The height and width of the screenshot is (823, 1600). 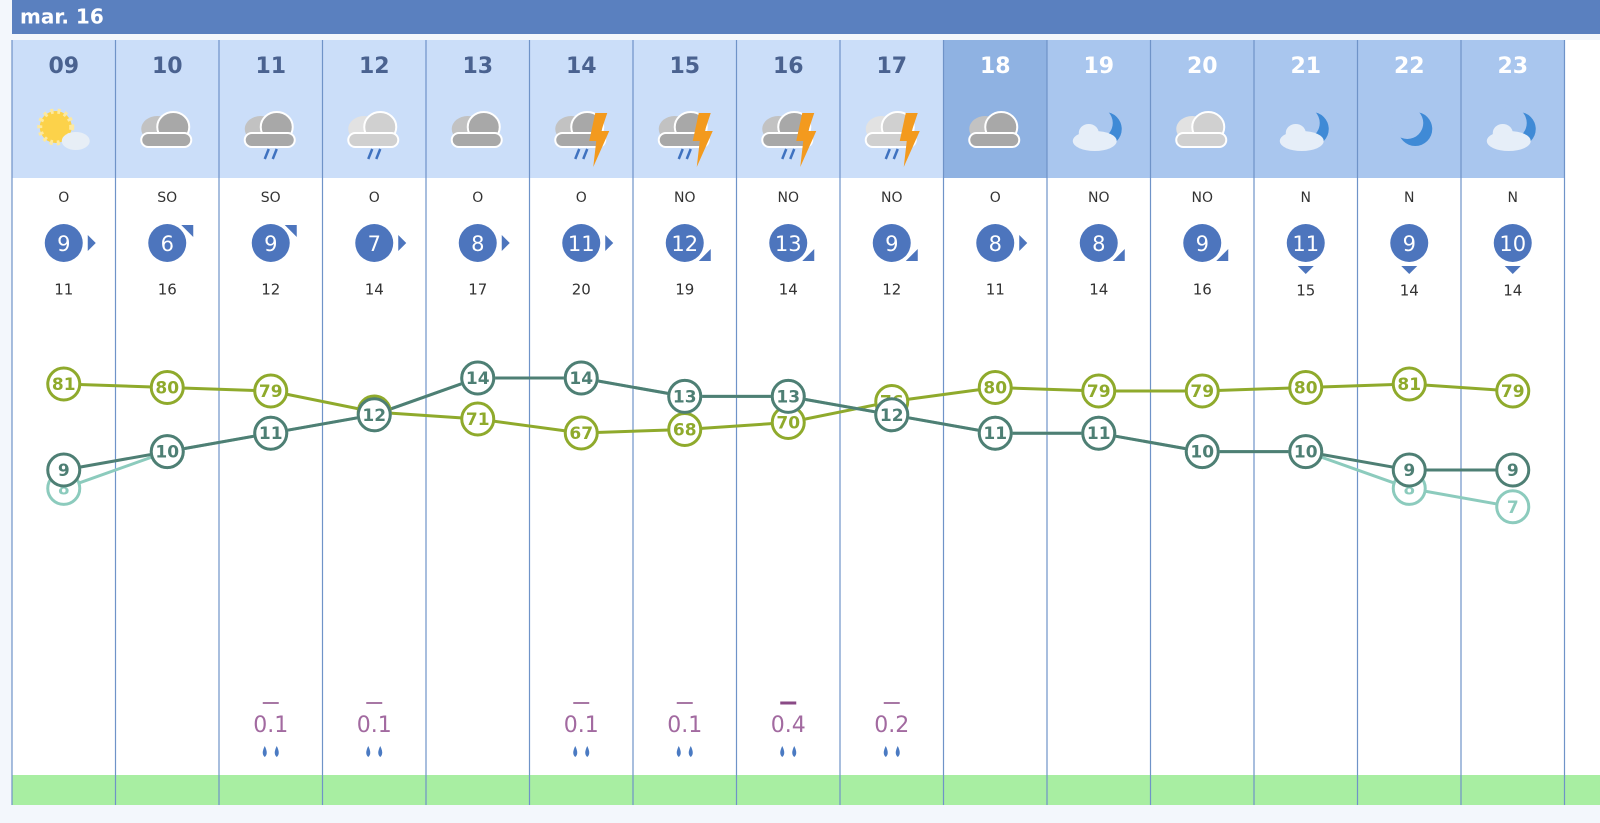 I want to click on wind-direction: O, so click(x=63, y=198).